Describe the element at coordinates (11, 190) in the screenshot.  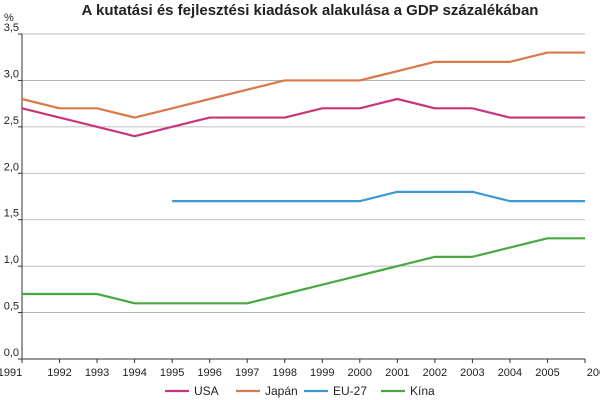
I see `y-tick-labels: 0,0 0,5 1,0 1,5 2,0 2,5 3,0 3,5` at that location.